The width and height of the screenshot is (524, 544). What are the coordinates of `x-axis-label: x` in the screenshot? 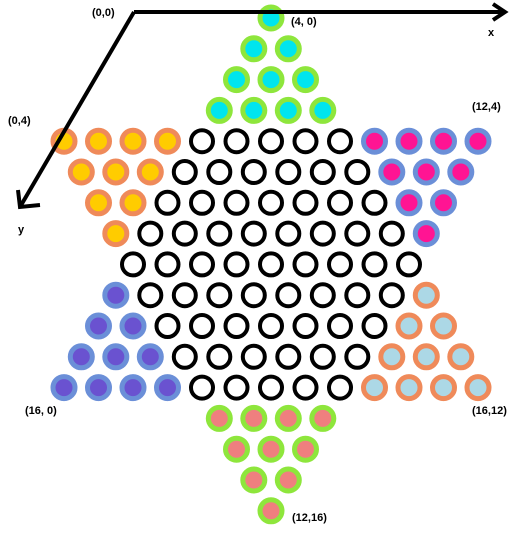 It's located at (491, 33).